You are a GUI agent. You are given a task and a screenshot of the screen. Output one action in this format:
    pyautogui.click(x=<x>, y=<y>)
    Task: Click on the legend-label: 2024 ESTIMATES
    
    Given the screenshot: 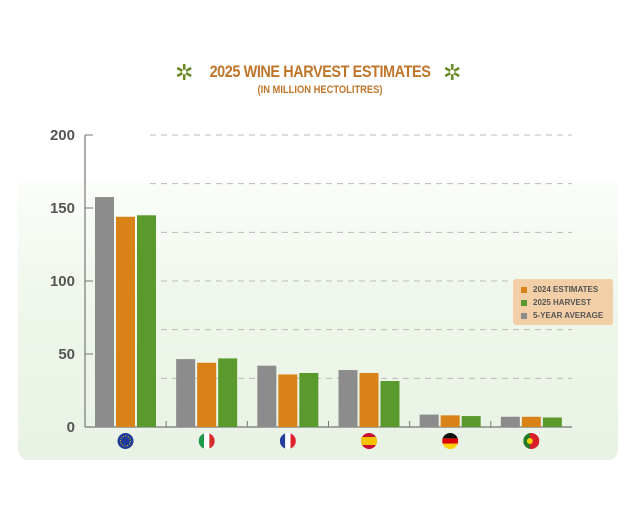 What is the action you would take?
    pyautogui.click(x=566, y=289)
    